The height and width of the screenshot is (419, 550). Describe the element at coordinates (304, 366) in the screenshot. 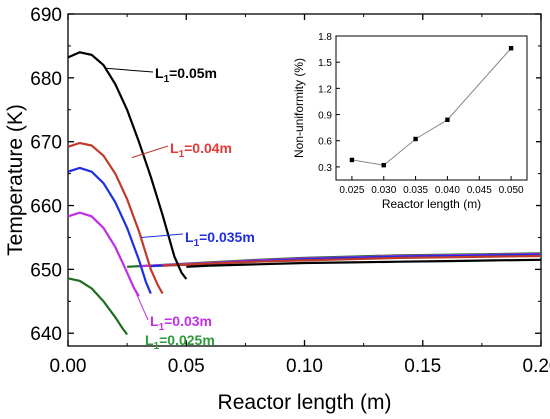

I see `x-tick-label: 0.10` at that location.